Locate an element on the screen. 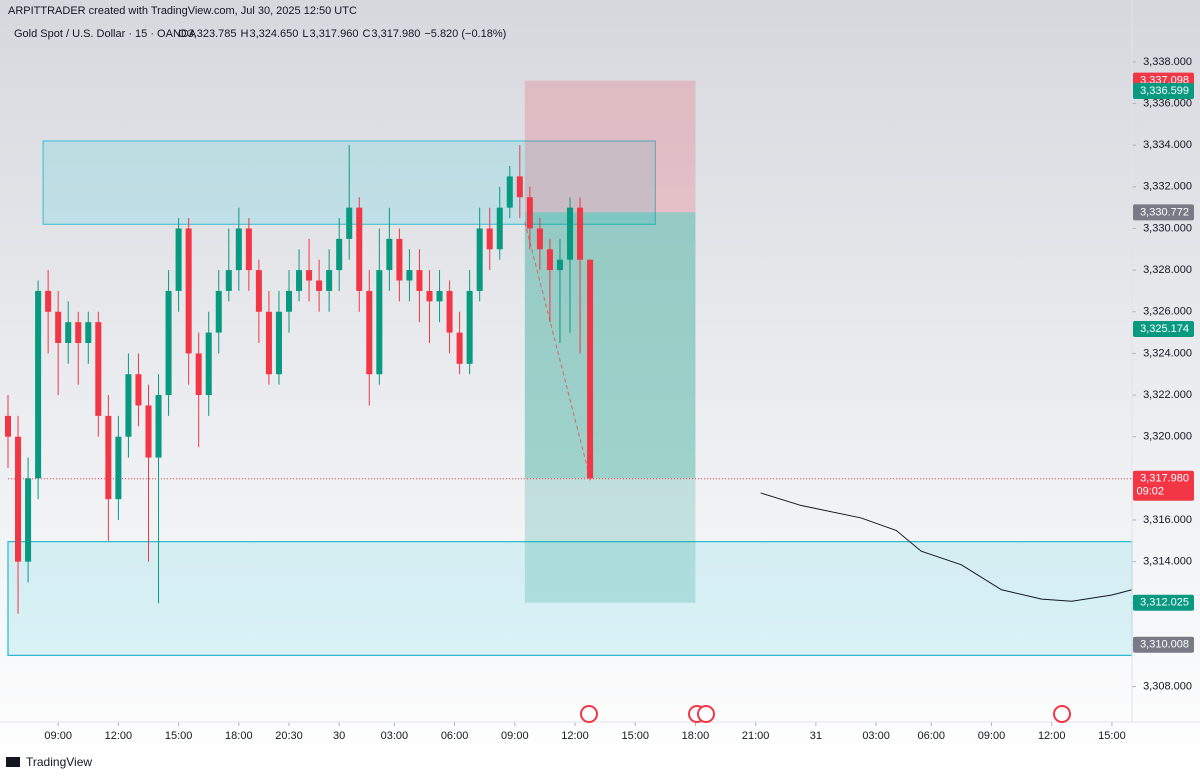 Image resolution: width=1200 pixels, height=777 pixels. ohlc-key: O is located at coordinates (182, 34).